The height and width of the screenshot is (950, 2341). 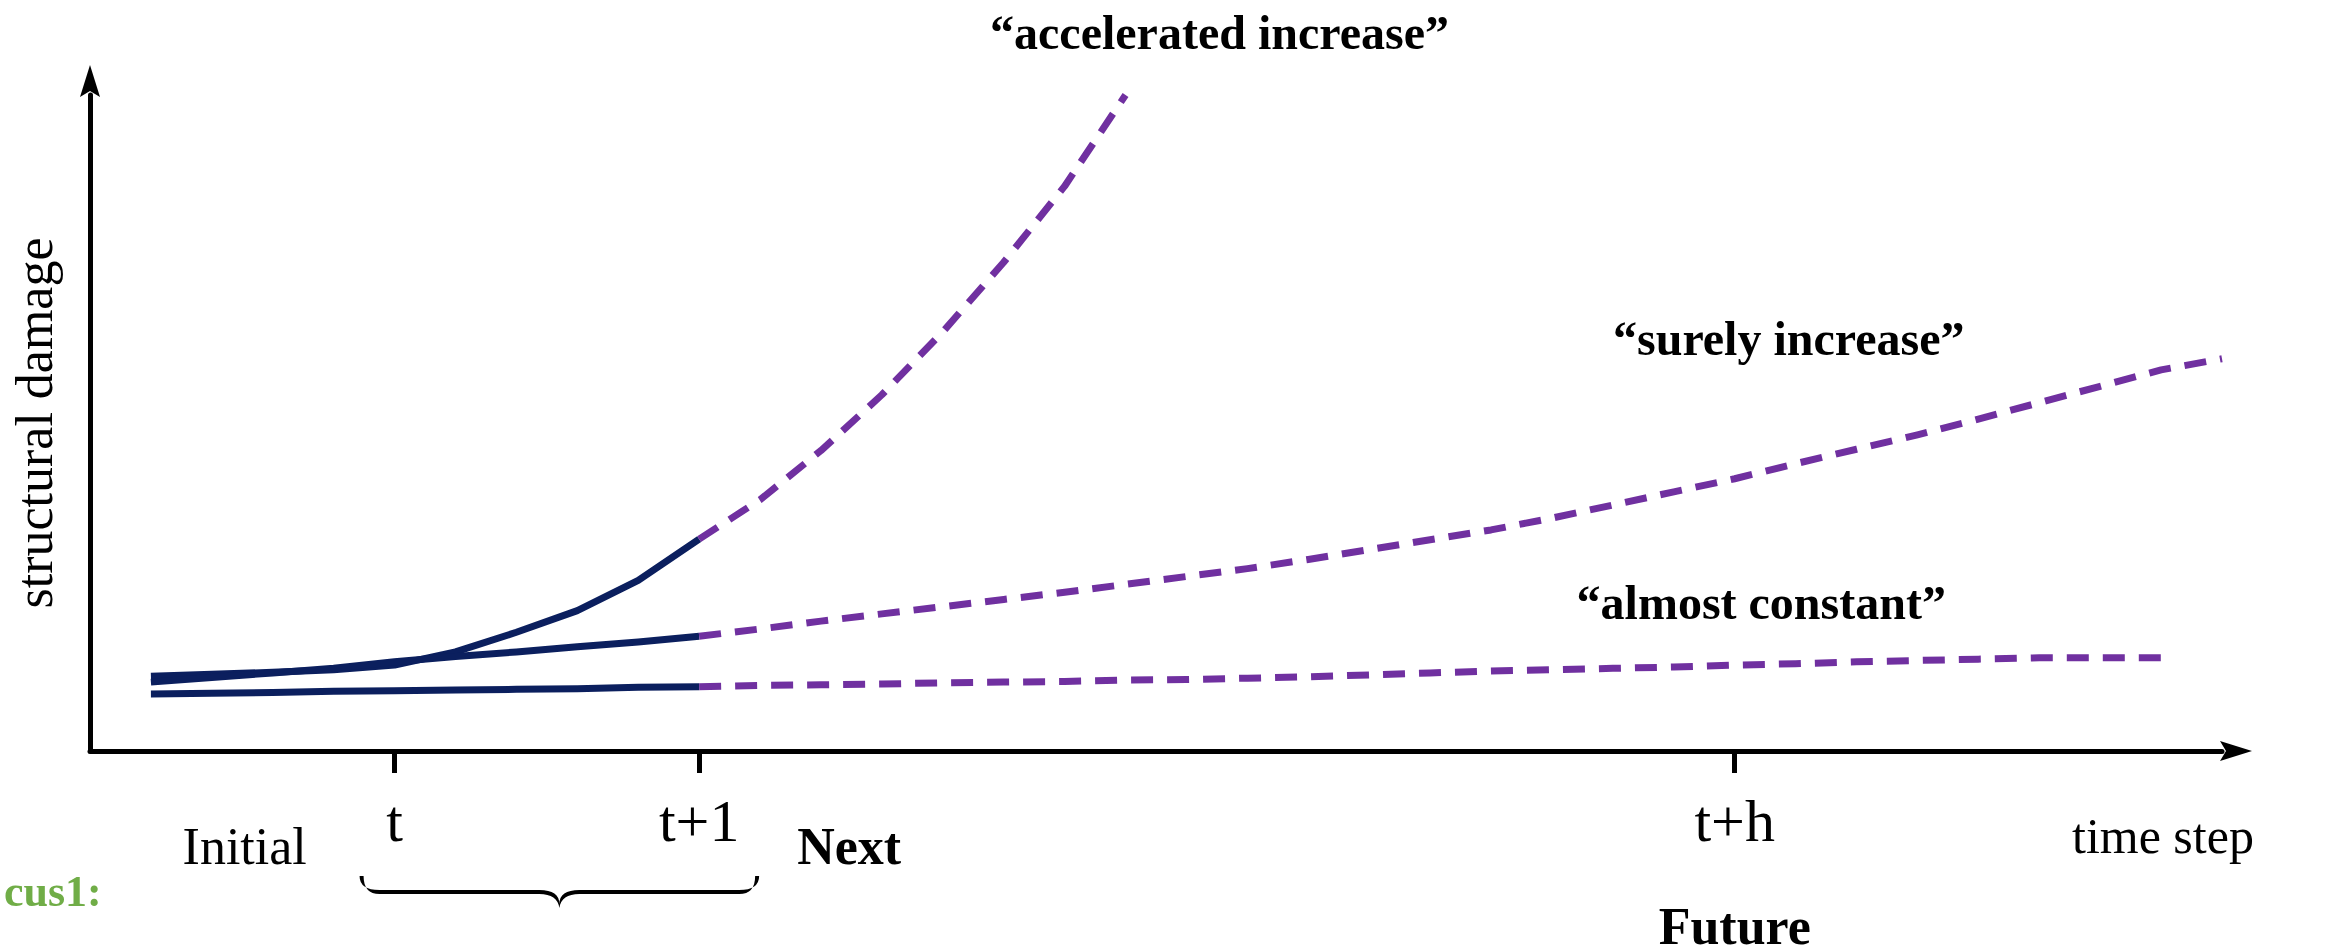 I want to click on series-label: “almost constant”, so click(x=1761, y=602).